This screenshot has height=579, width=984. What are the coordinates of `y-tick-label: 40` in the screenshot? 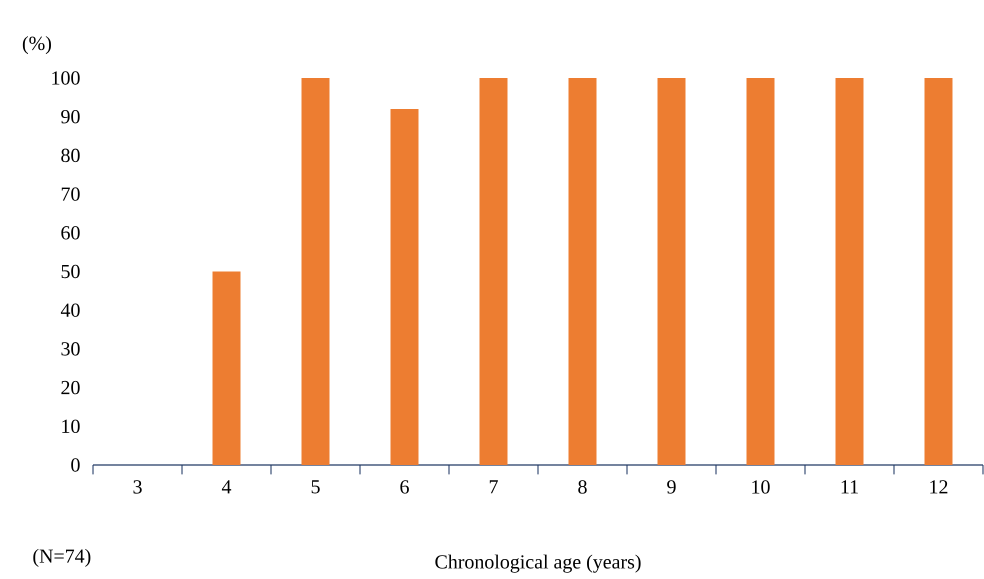 It's located at (70, 310).